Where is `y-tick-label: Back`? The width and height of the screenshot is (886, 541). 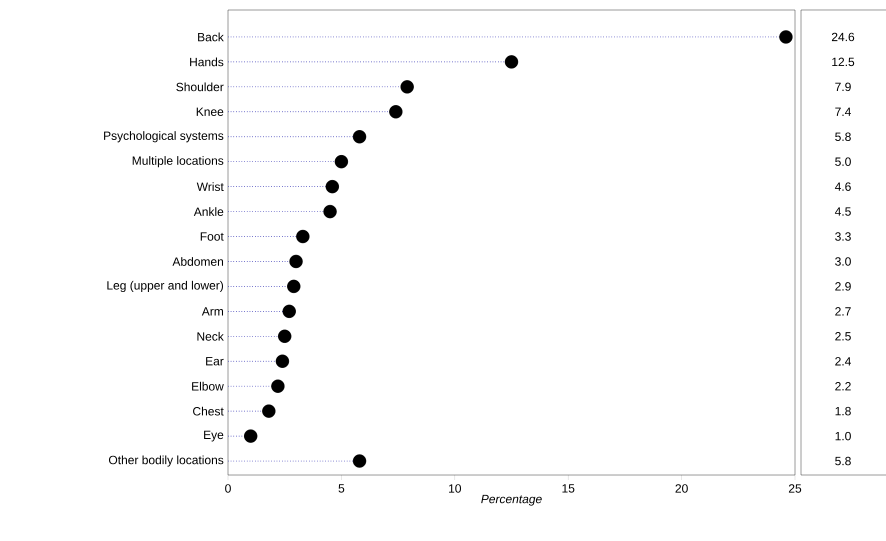 y-tick-label: Back is located at coordinates (211, 37).